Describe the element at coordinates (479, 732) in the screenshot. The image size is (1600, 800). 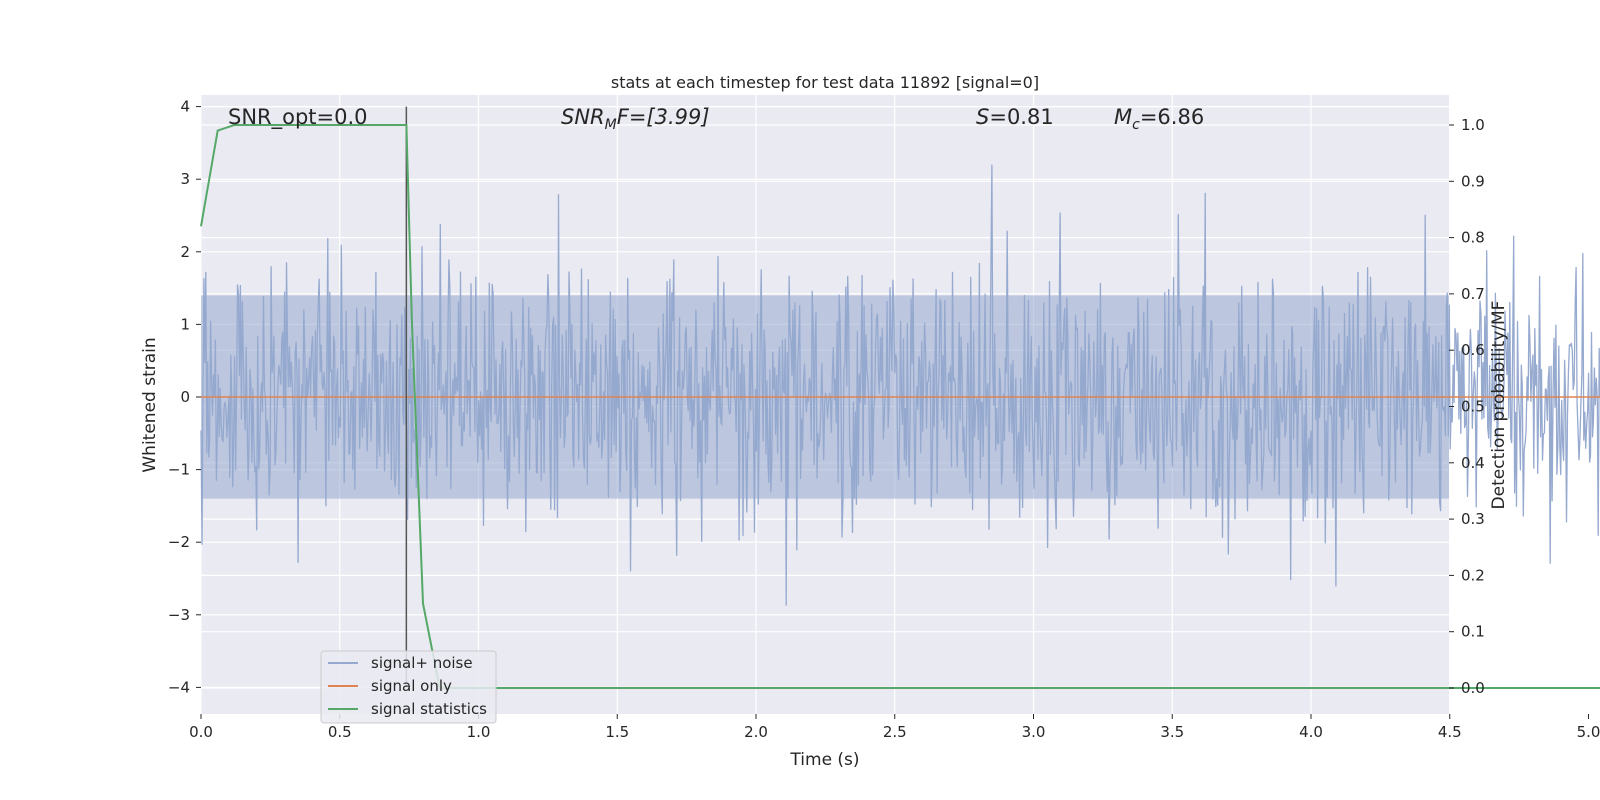
I see `x-tick-label: 1.0` at that location.